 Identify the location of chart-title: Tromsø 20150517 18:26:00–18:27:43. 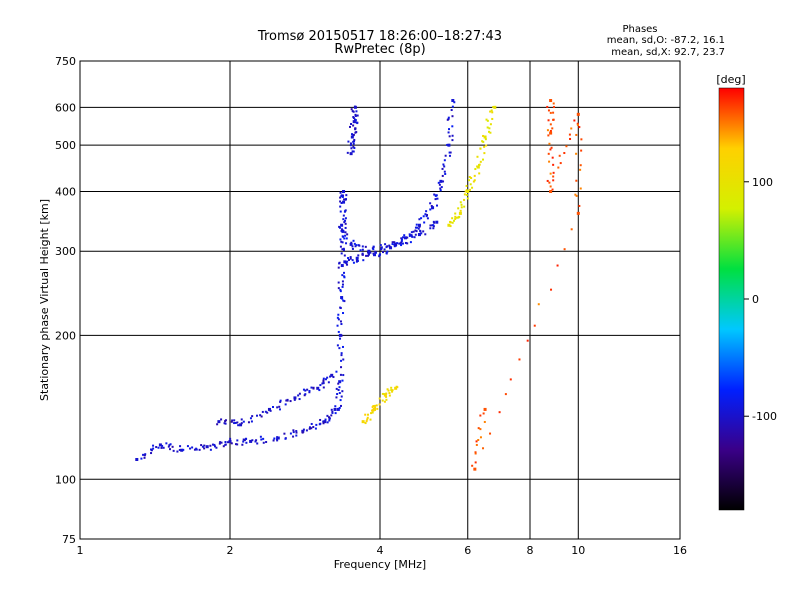
(379, 36).